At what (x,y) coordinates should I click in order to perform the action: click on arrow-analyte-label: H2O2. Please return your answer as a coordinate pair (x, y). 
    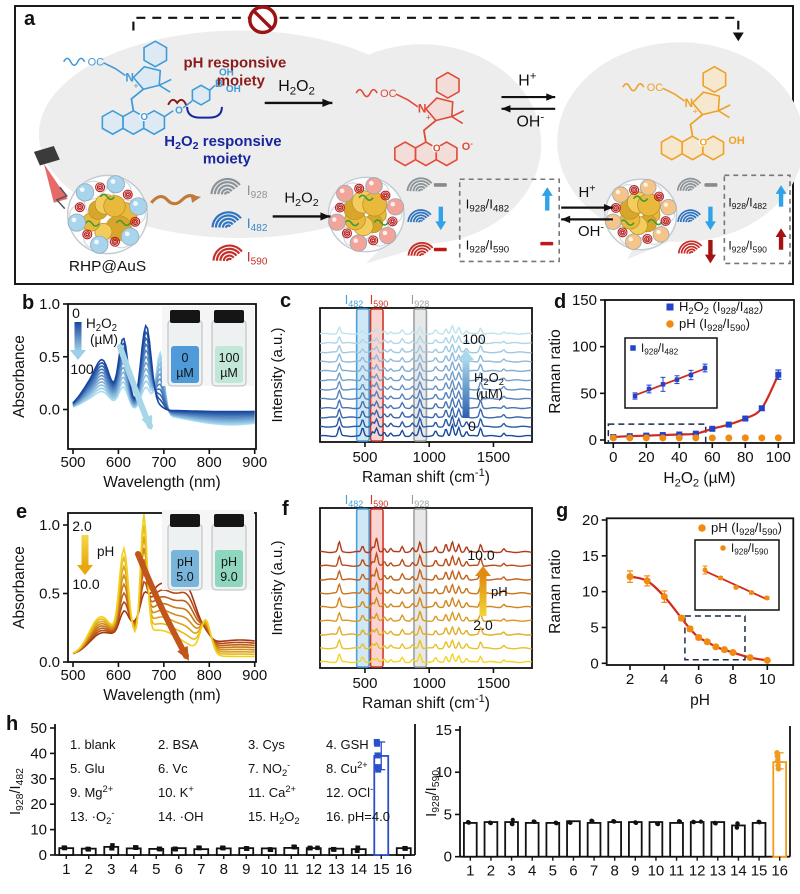
    Looking at the image, I should click on (101, 325).